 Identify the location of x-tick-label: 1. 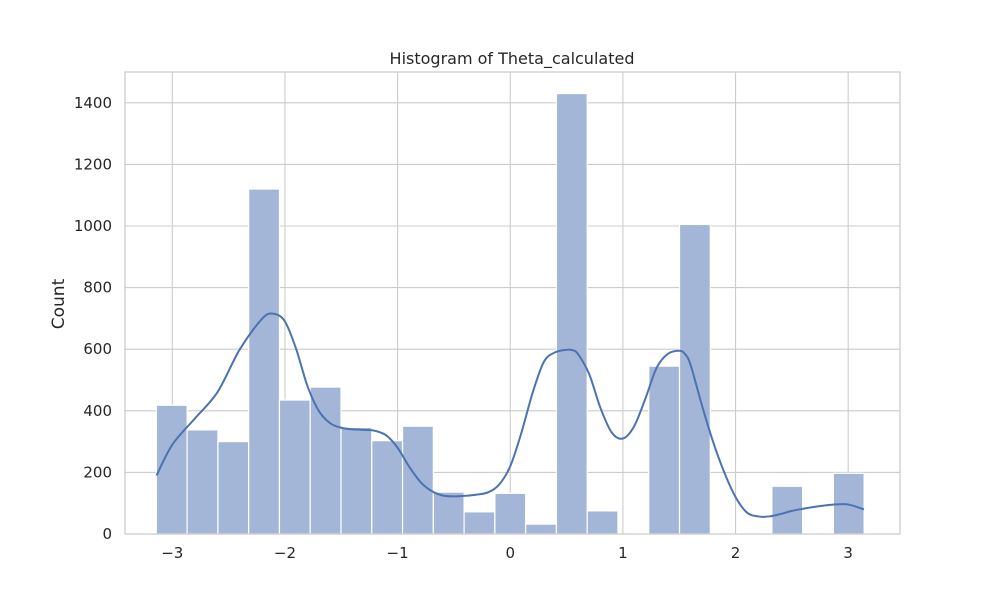
(623, 553).